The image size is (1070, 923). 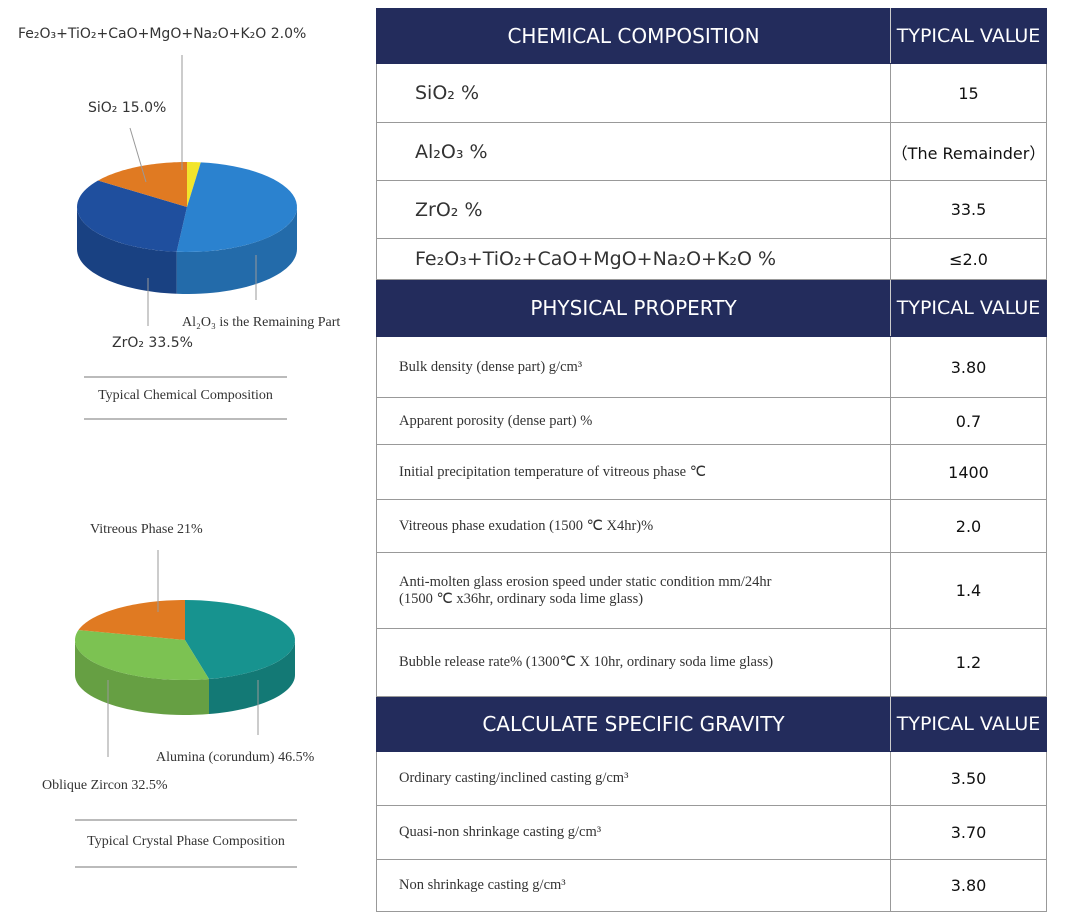 I want to click on value-cell: 0.7, so click(x=968, y=421).